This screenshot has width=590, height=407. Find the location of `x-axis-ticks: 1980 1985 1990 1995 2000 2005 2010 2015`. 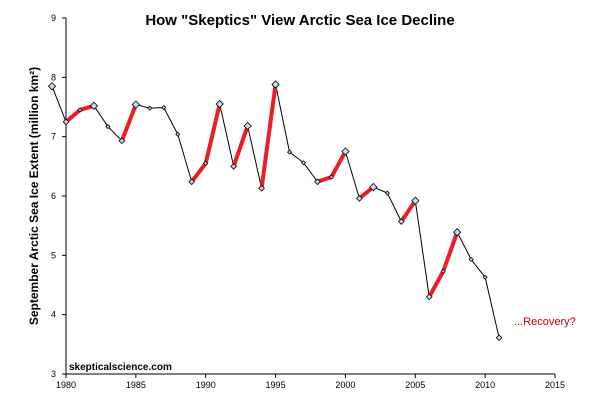

x-axis-ticks: 1980 1985 1990 1995 2000 2005 2010 2015 is located at coordinates (310, 382).